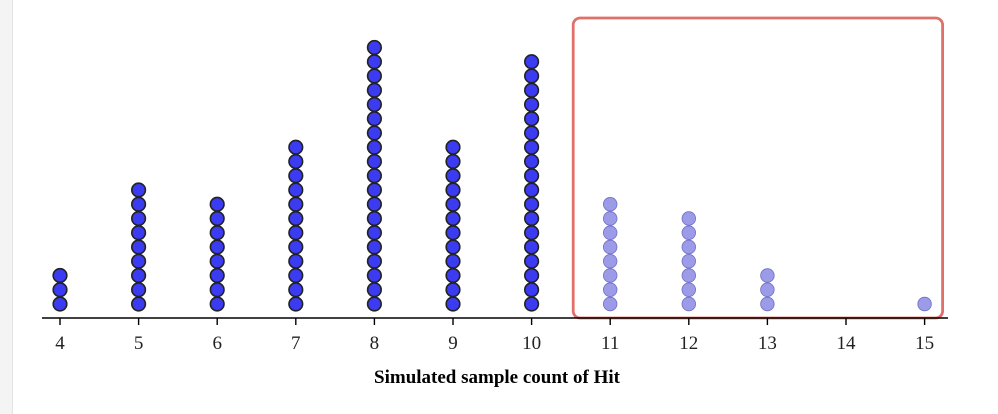 This screenshot has height=414, width=998. Describe the element at coordinates (296, 343) in the screenshot. I see `x-tick-label: 7` at that location.